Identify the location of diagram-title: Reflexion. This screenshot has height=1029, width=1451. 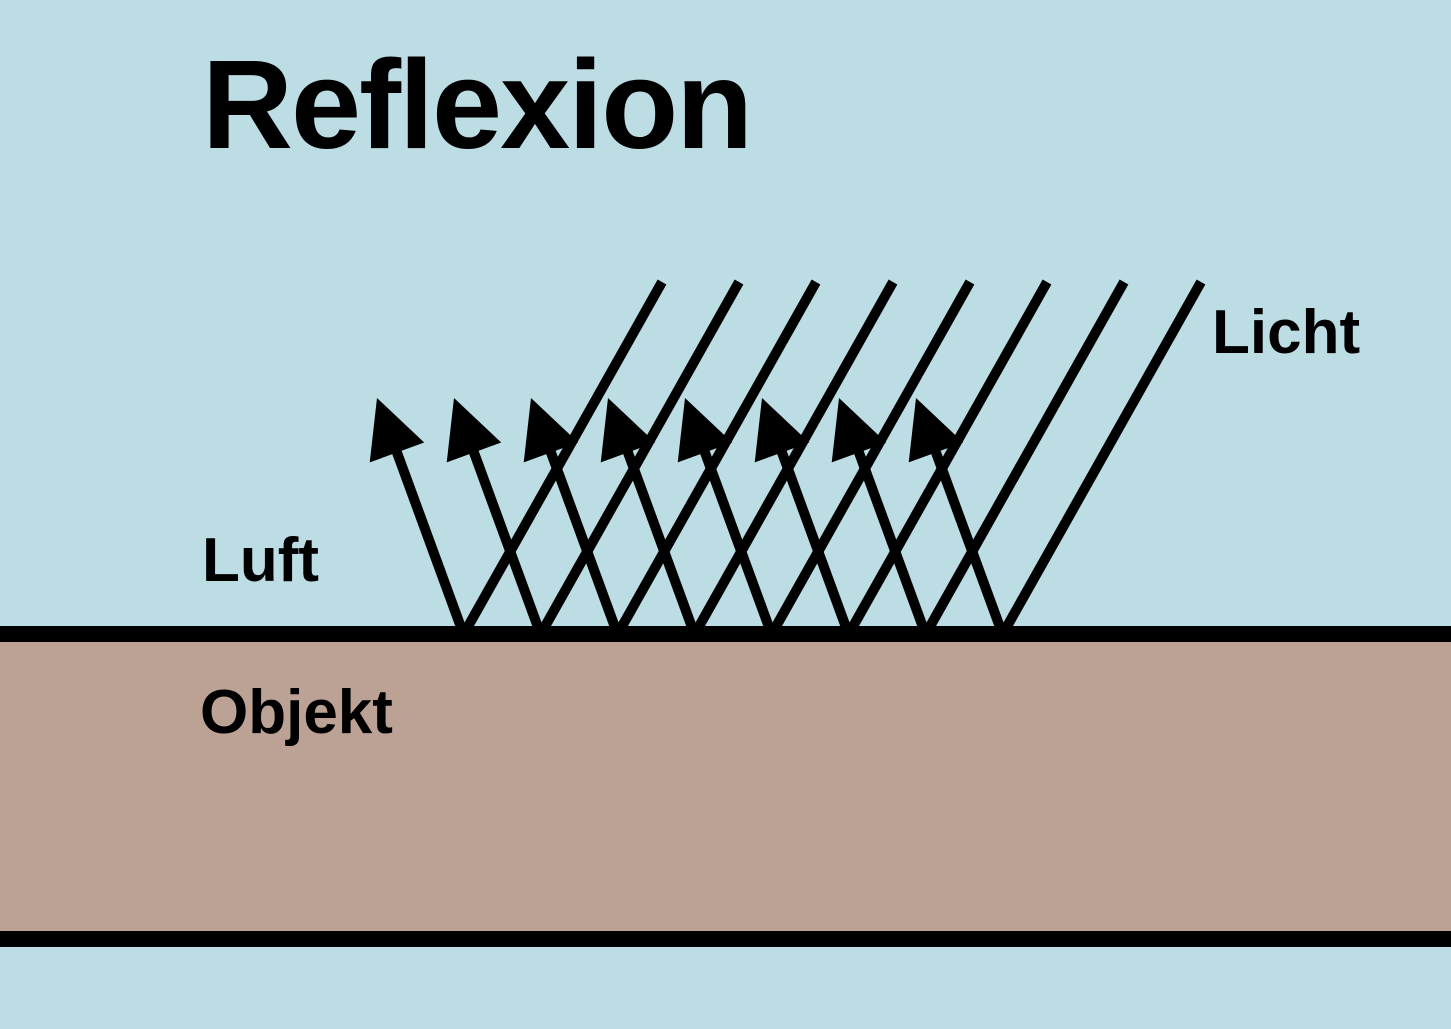
(477, 104).